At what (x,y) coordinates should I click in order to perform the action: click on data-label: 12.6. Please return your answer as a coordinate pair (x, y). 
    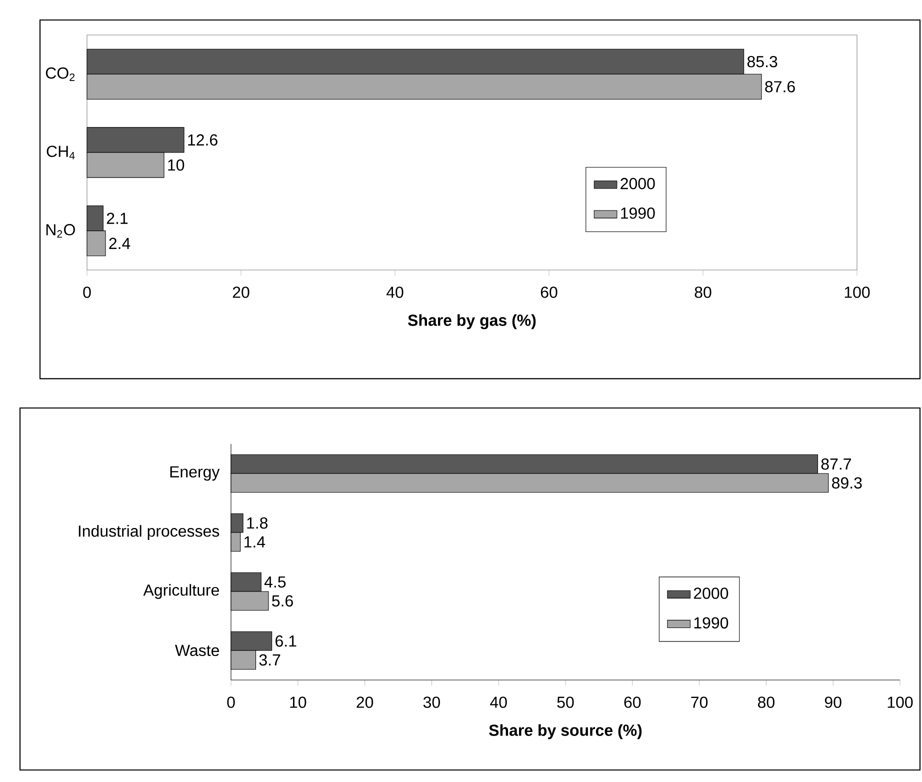
    Looking at the image, I should click on (203, 140).